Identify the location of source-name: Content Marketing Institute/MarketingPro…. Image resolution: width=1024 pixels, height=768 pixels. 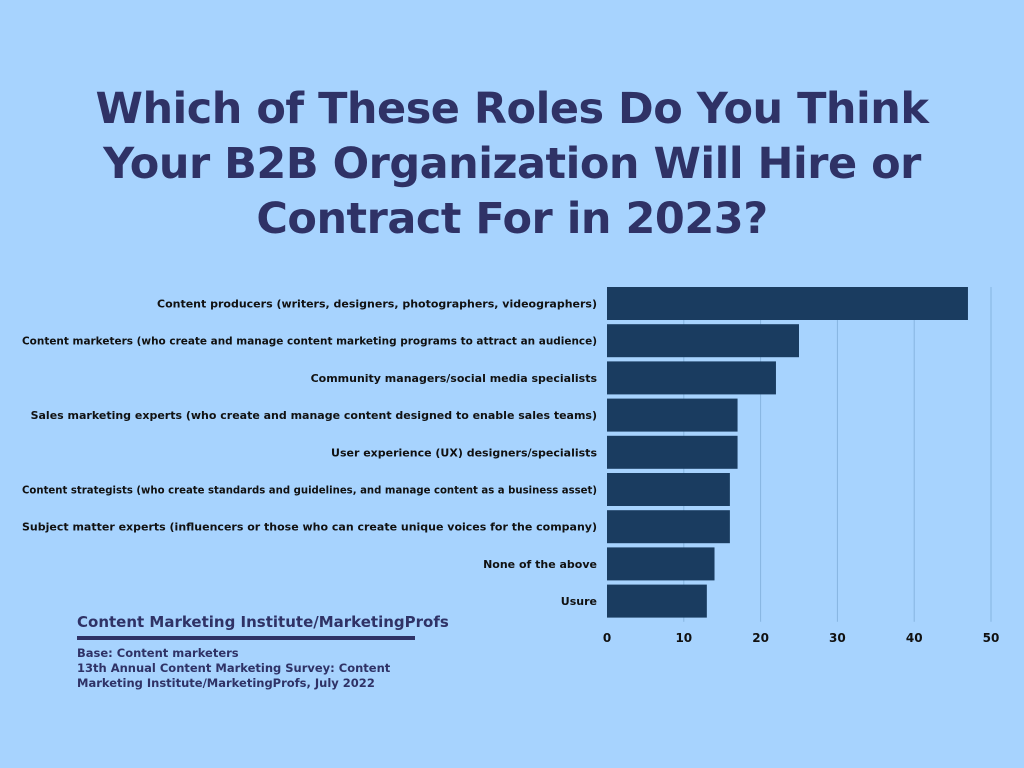
(263, 622).